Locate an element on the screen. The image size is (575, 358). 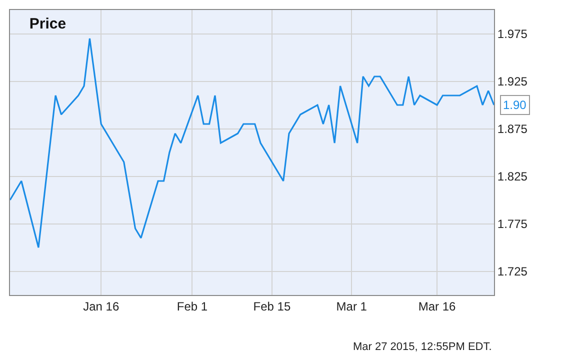
x-tick-label: Jan 16 is located at coordinates (101, 306).